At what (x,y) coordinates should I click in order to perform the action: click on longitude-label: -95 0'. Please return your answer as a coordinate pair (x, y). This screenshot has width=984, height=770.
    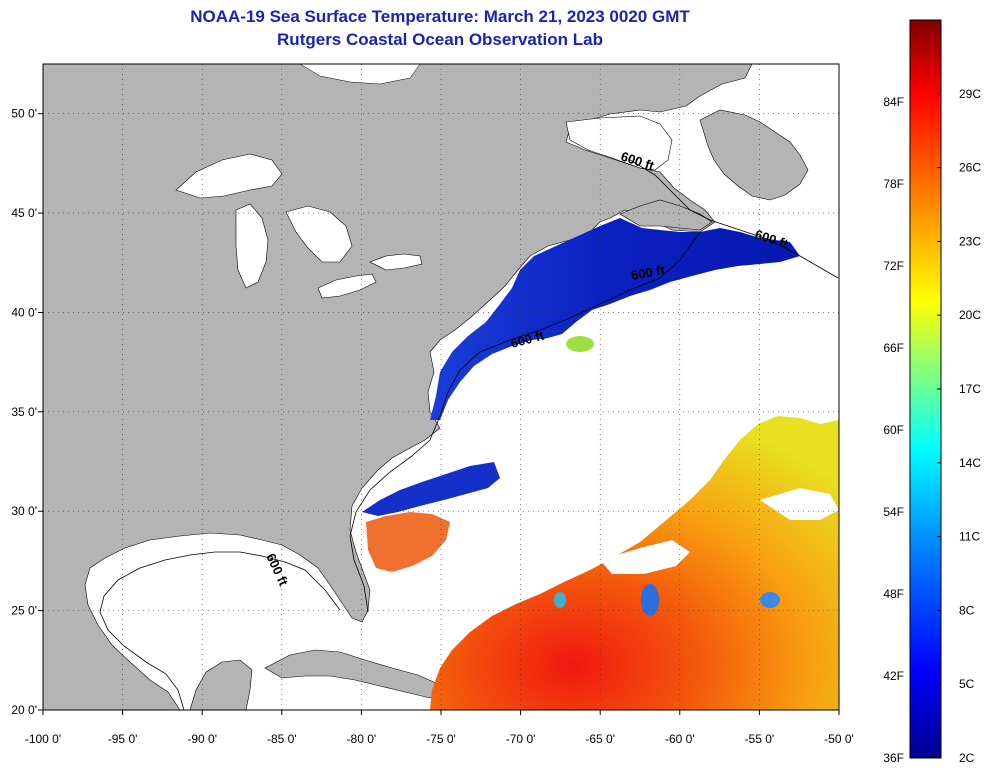
    Looking at the image, I should click on (123, 739).